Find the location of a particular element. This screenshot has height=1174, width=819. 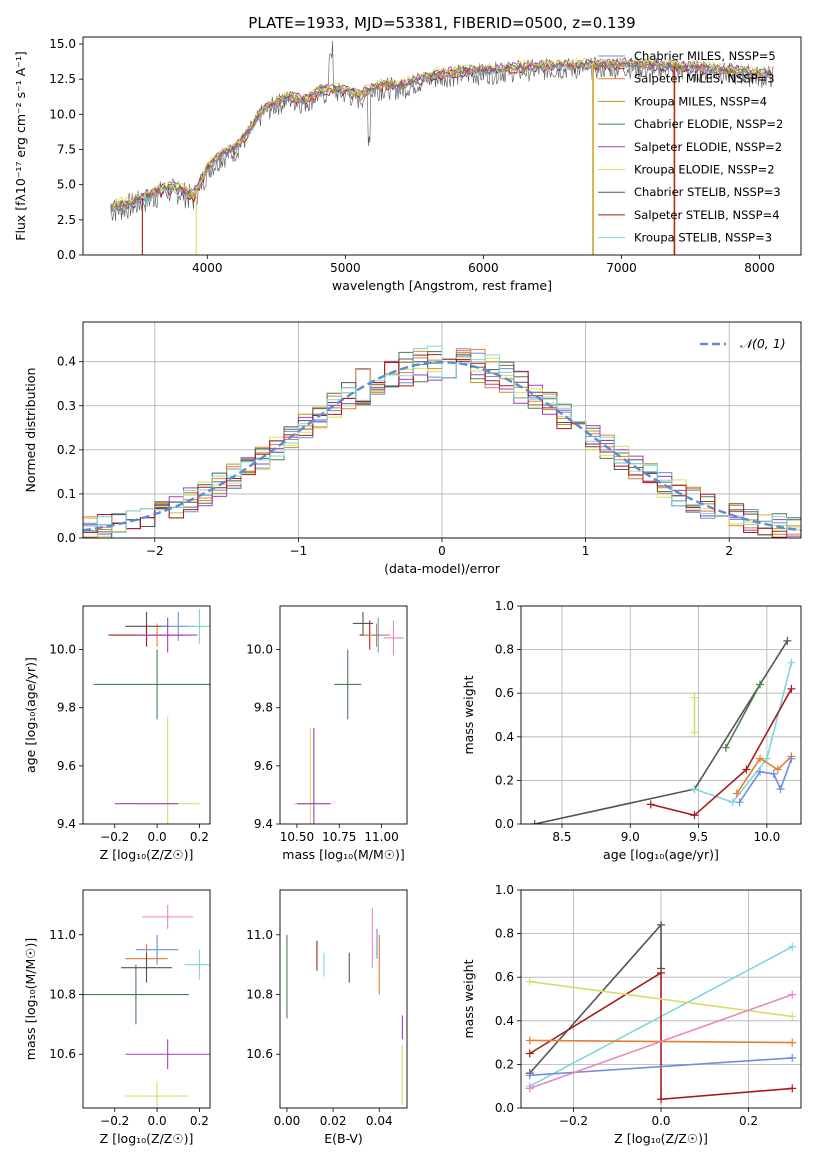

x-tick-label: 11.00 is located at coordinates (381, 837).